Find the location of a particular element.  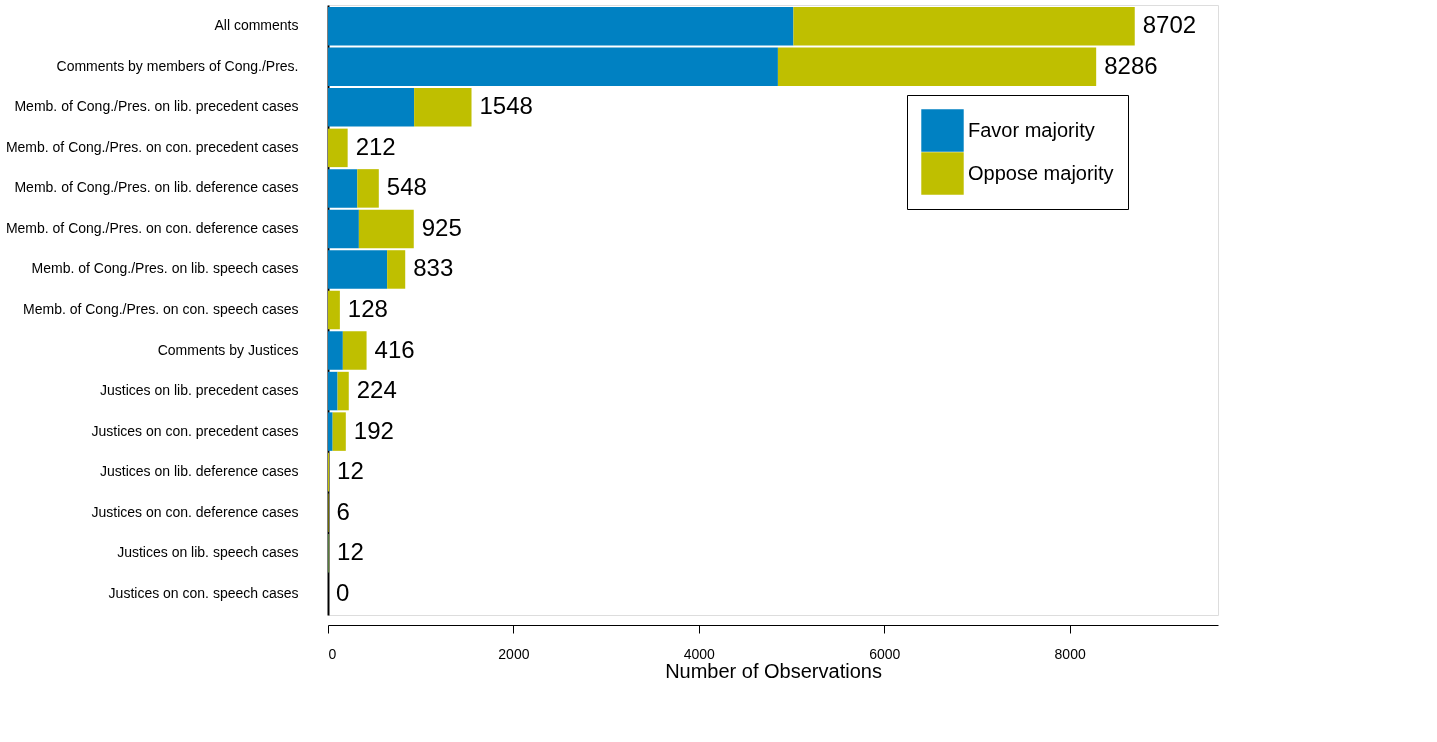

y-tick-label: Memb. of Cong./Pres. on con. precedent cases is located at coordinates (152, 146).